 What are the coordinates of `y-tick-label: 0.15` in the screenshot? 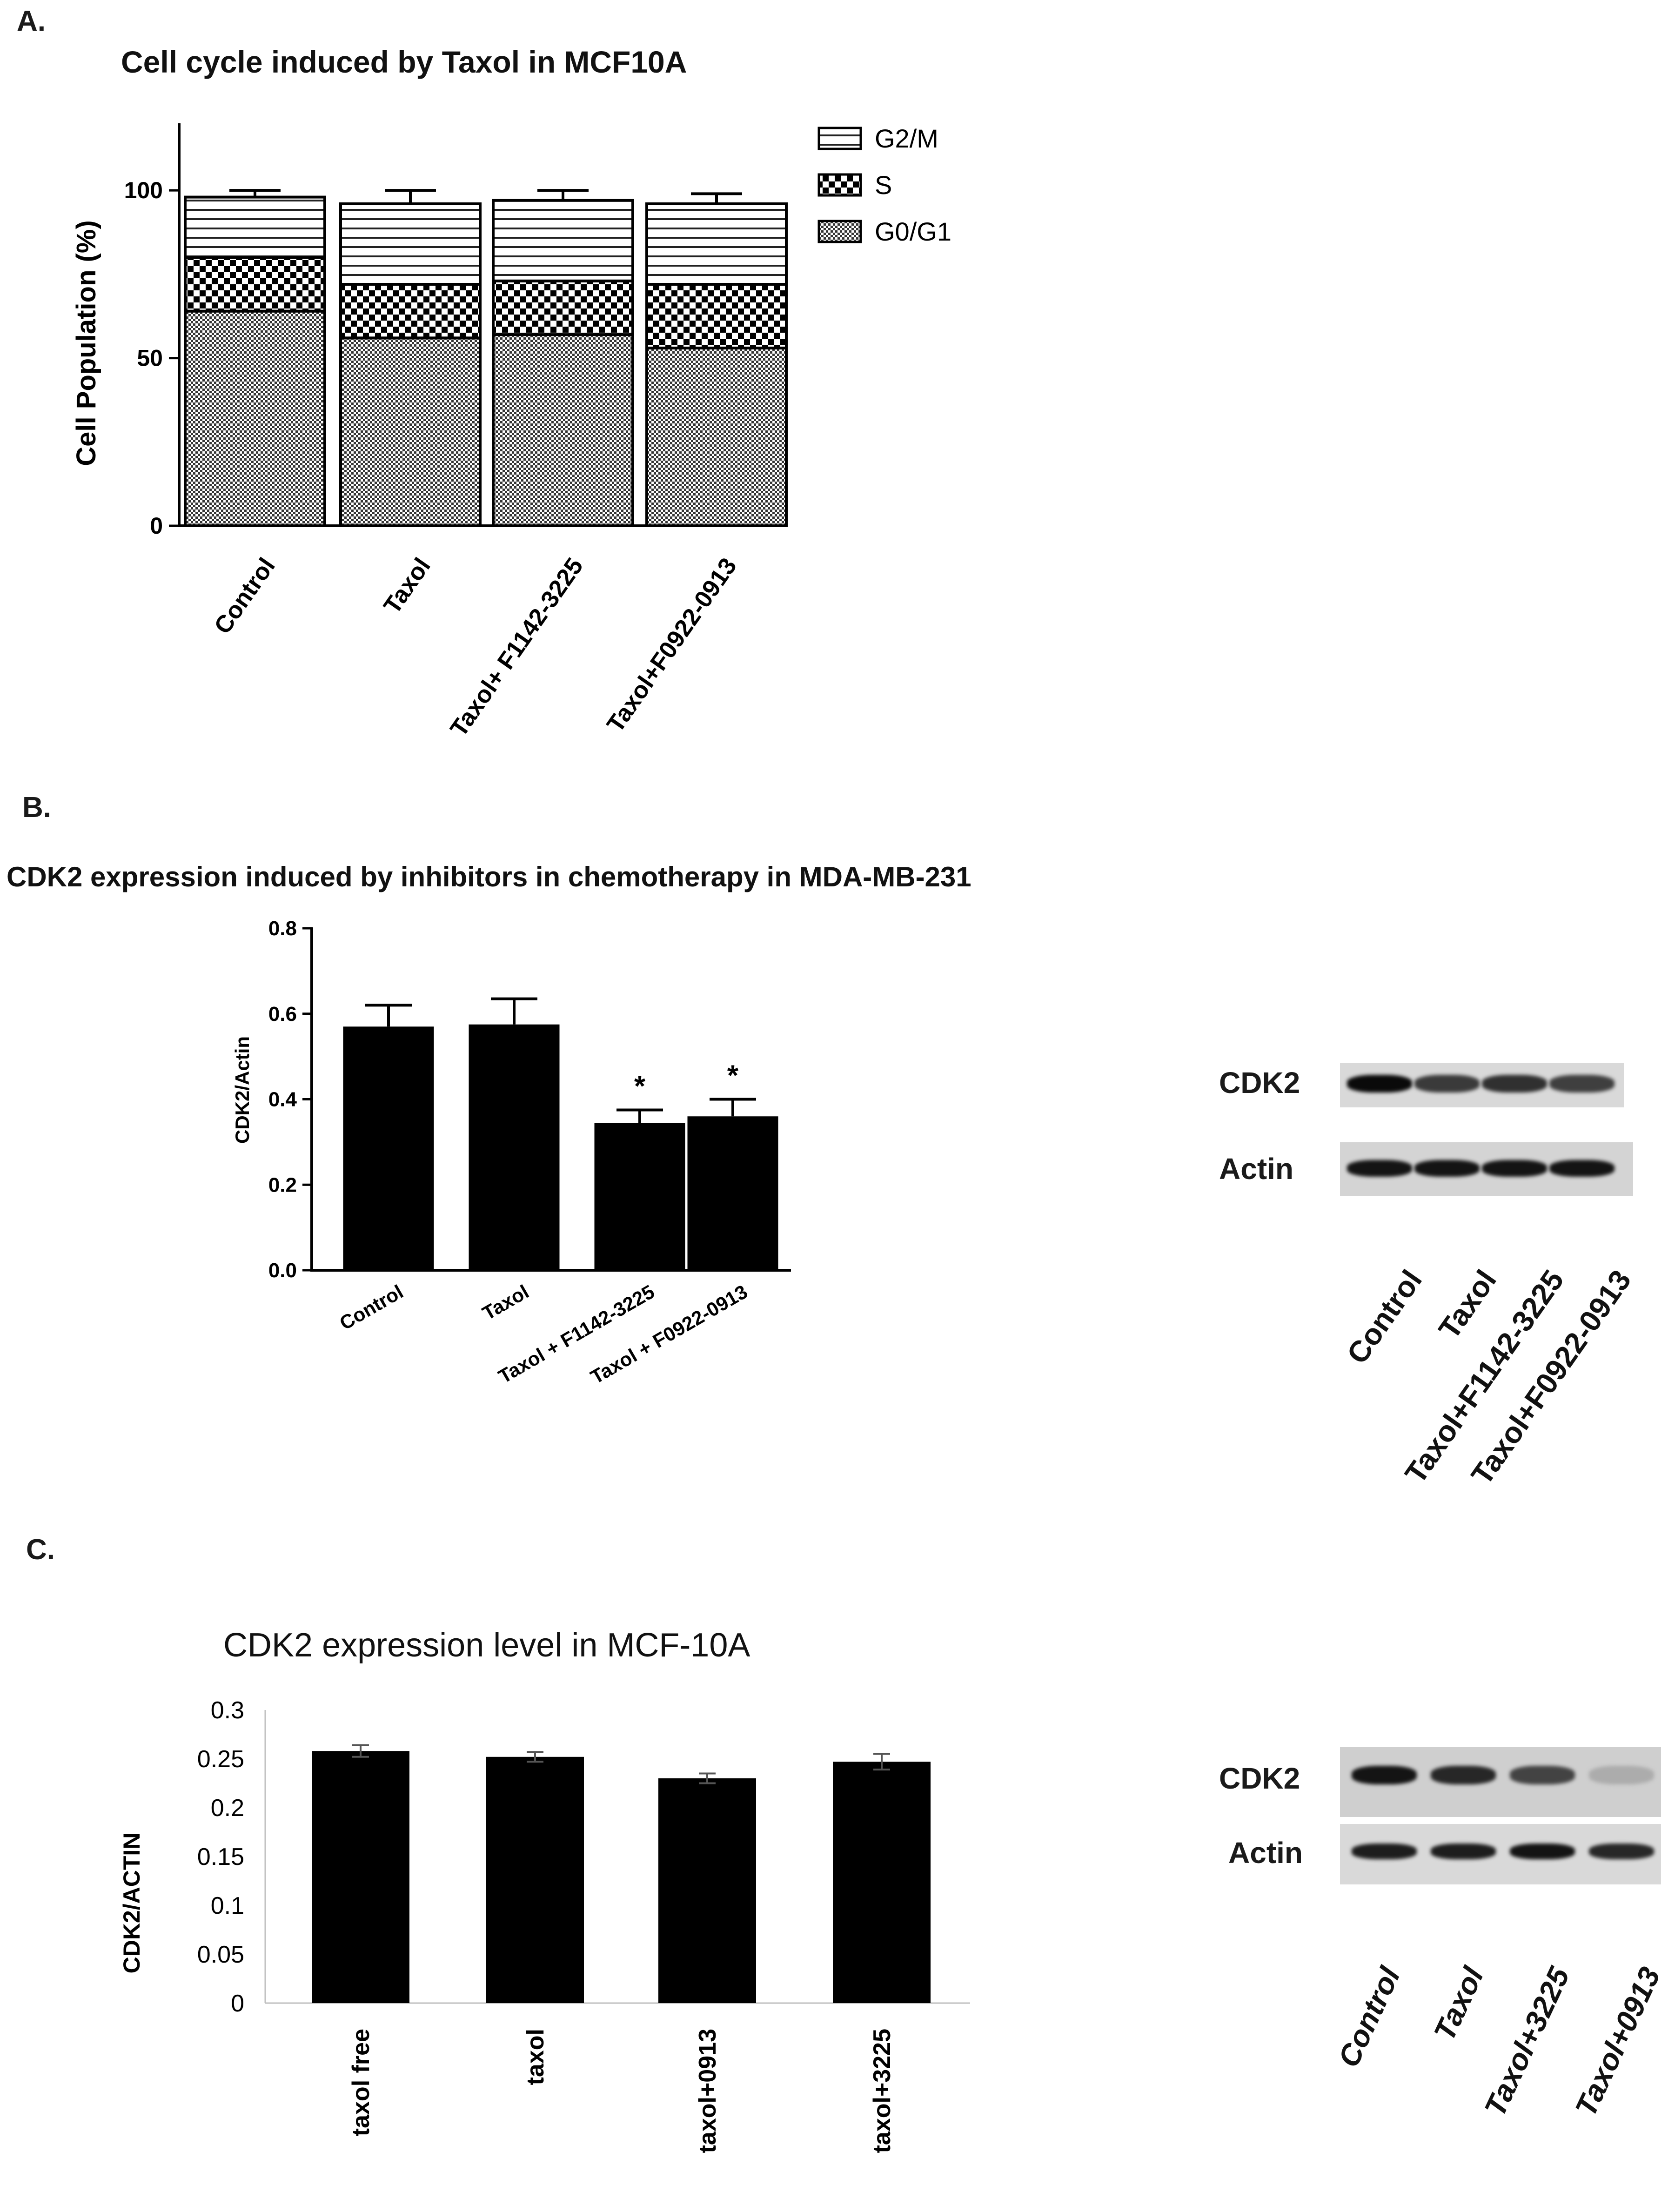 It's located at (220, 1856).